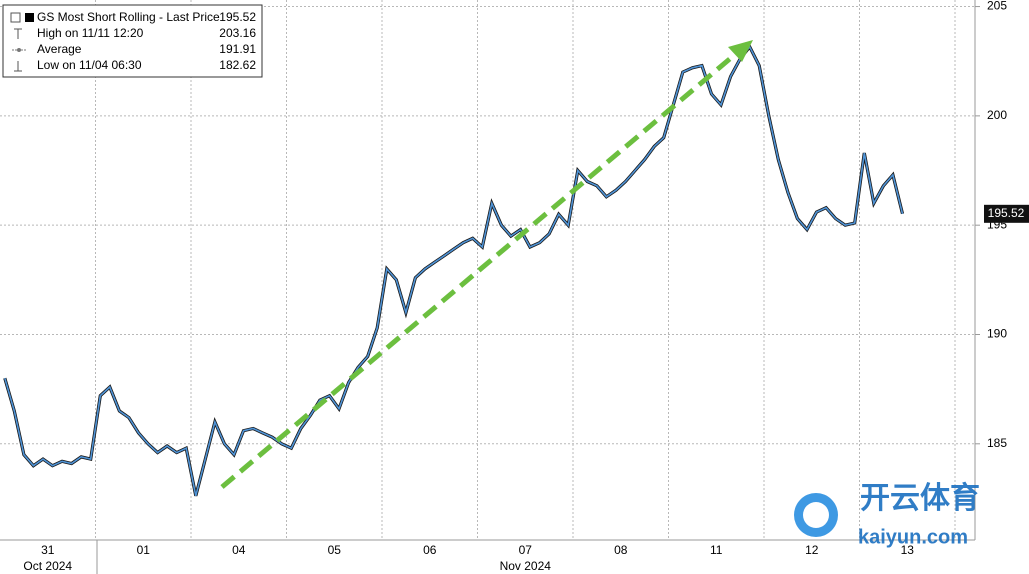 The image size is (1029, 574). What do you see at coordinates (430, 550) in the screenshot?
I see `x-tick-label: 06` at bounding box center [430, 550].